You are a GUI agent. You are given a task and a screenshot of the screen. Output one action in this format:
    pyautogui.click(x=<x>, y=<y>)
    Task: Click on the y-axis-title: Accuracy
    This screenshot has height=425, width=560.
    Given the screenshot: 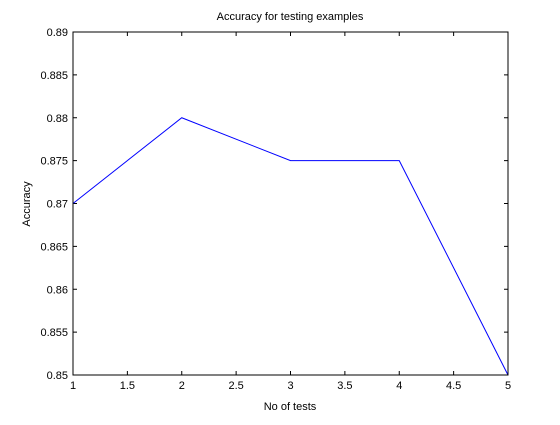 What is the action you would take?
    pyautogui.click(x=27, y=204)
    